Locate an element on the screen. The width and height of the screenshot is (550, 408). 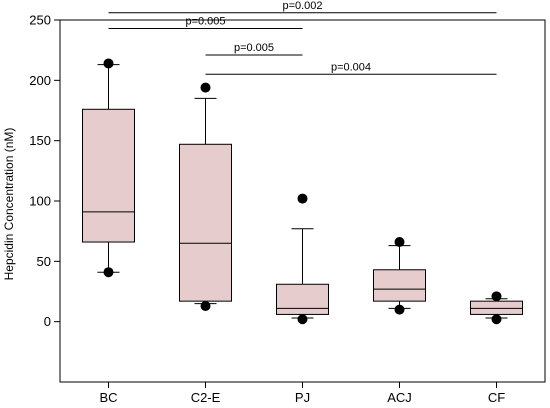
x-tick-label: CF is located at coordinates (496, 397).